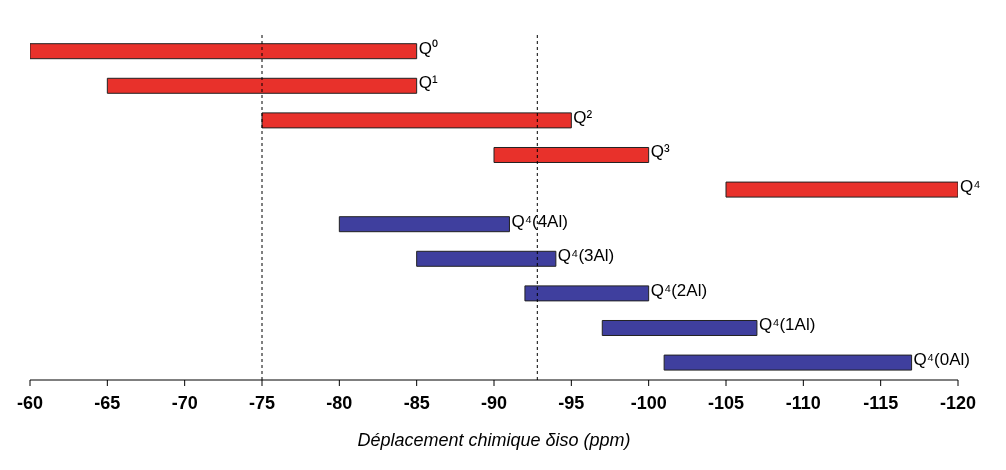 This screenshot has height=470, width=1006. Describe the element at coordinates (339, 402) in the screenshot. I see `x-tick-label: -80` at that location.